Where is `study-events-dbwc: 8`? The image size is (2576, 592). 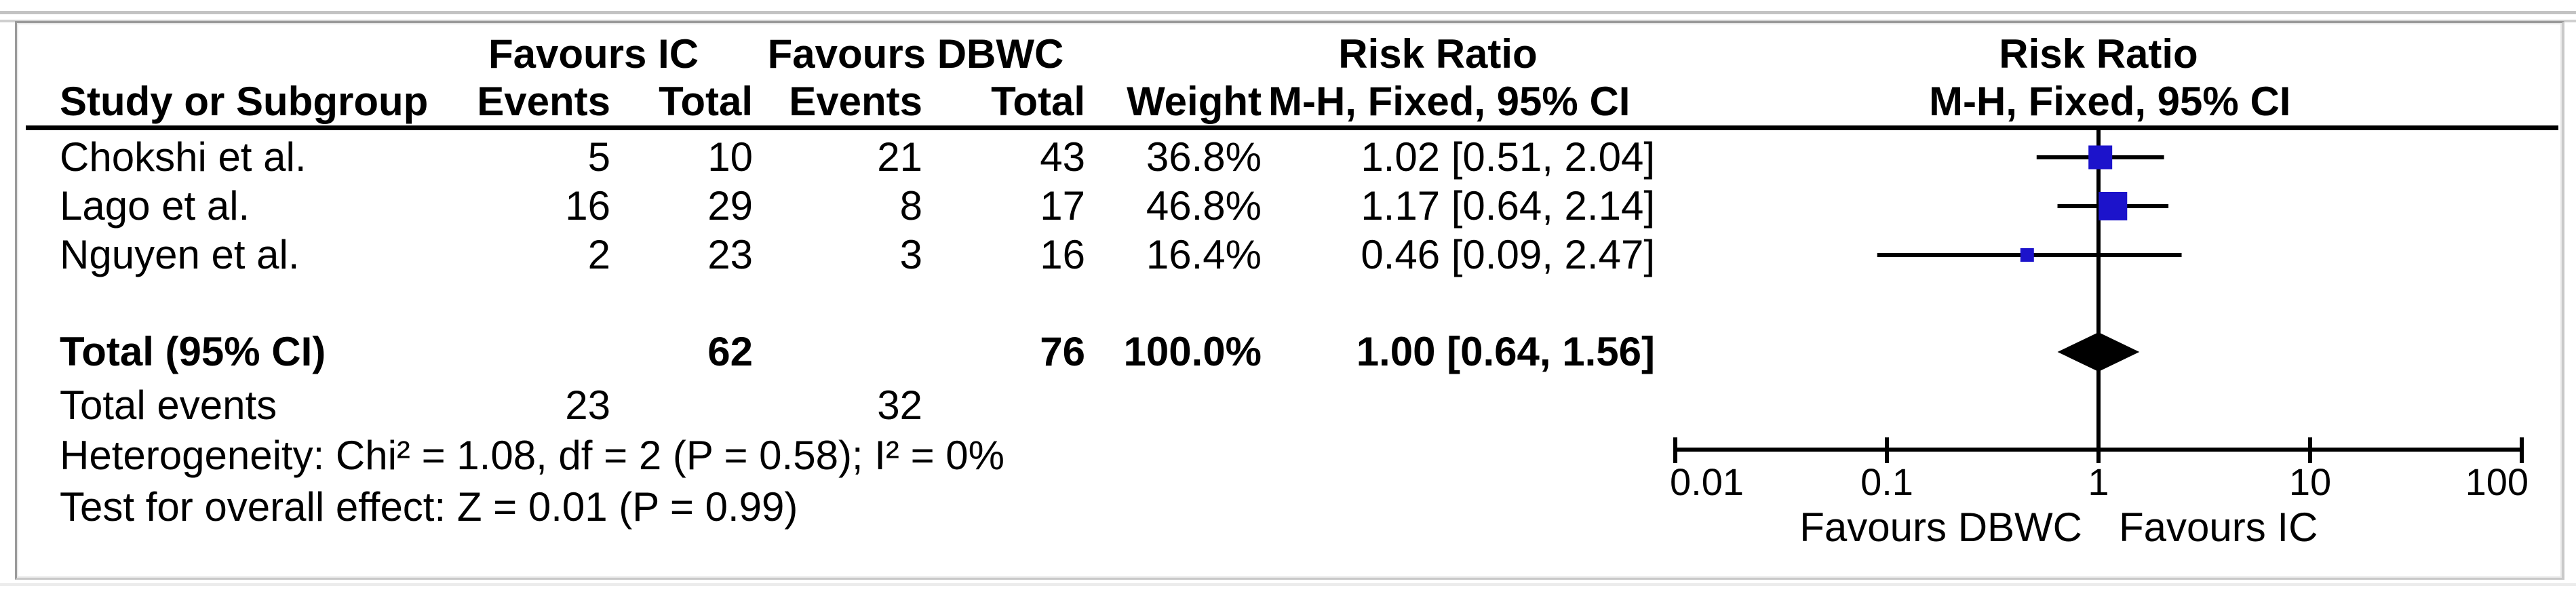
study-events-dbwc: 8 is located at coordinates (910, 206).